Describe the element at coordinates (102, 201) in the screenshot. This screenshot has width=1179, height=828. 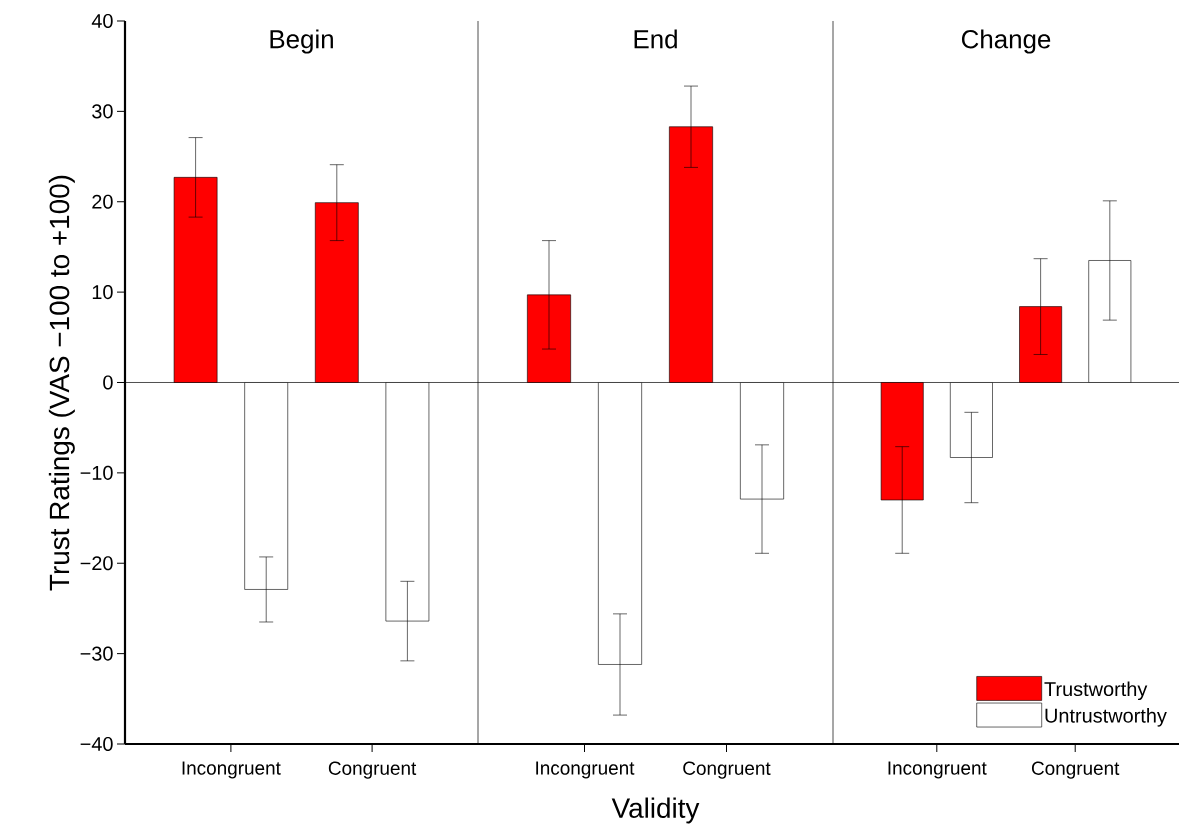
I see `y-tick-label: 20` at that location.